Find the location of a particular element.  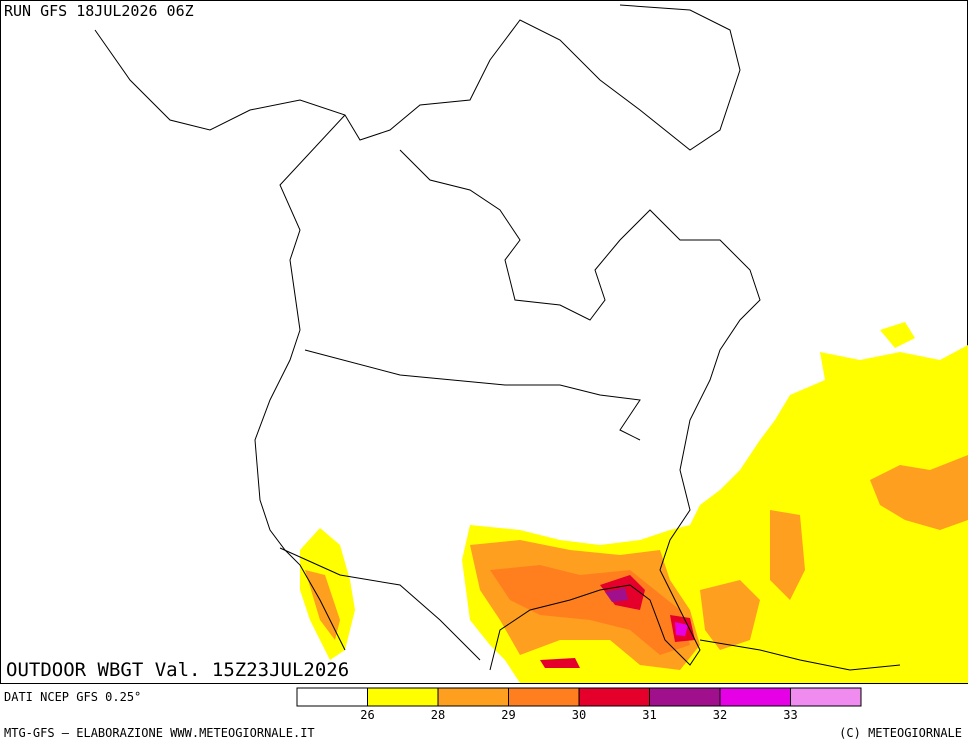

legend-label: 33 is located at coordinates (790, 715).